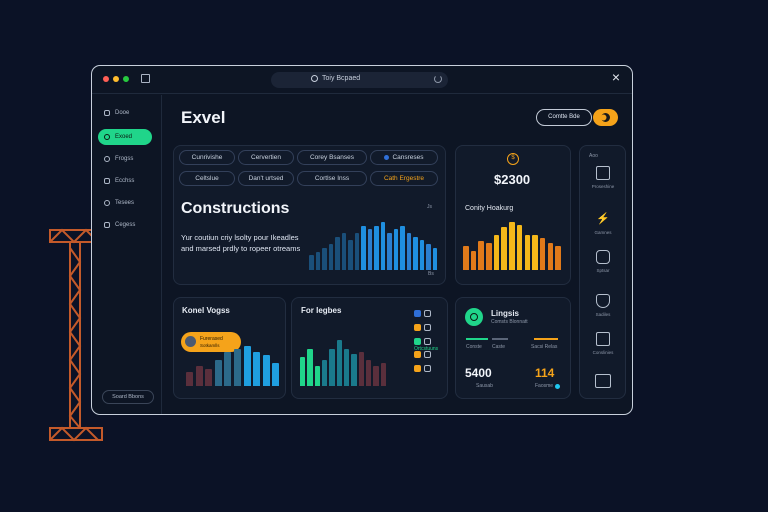  I want to click on right-panel-item-label: Sadiles, so click(603, 314).